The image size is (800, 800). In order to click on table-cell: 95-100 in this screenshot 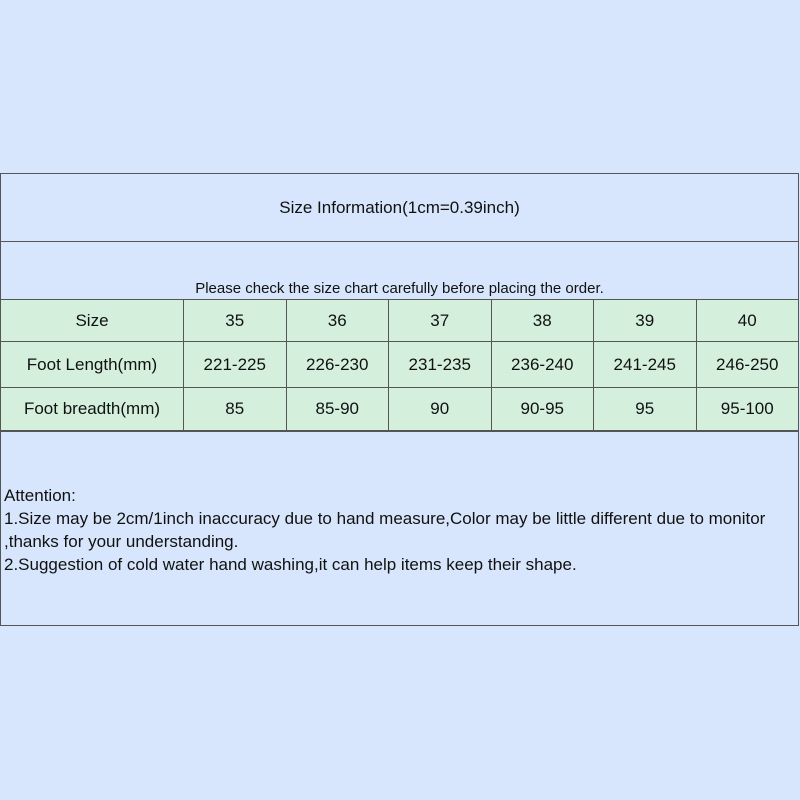, I will do `click(747, 409)`.